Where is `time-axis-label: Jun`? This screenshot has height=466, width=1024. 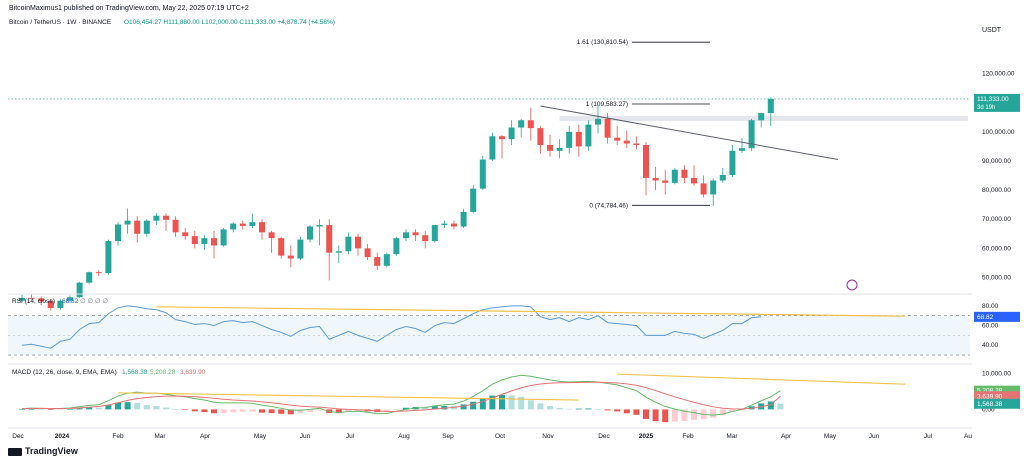
time-axis-label: Jun is located at coordinates (874, 436).